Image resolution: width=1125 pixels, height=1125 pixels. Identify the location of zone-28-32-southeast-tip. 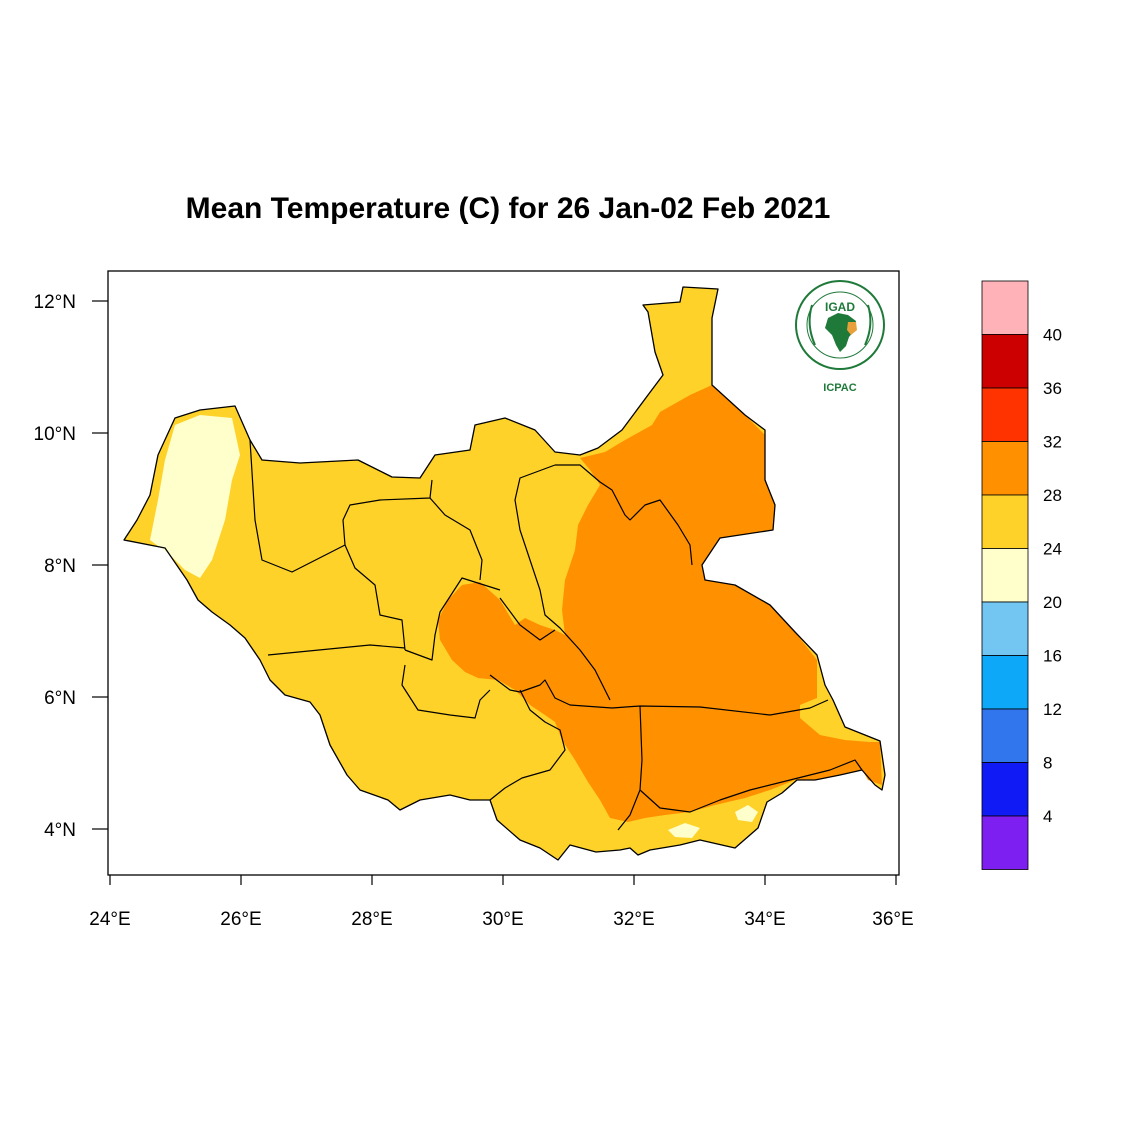
(868, 763).